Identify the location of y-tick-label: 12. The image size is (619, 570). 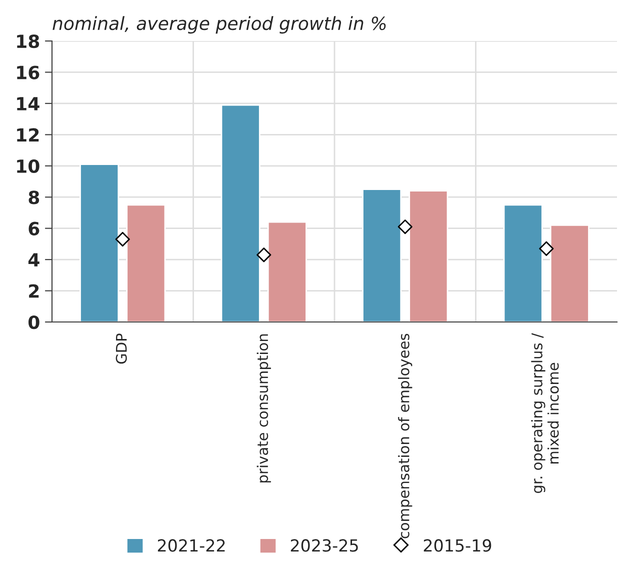
(28, 135).